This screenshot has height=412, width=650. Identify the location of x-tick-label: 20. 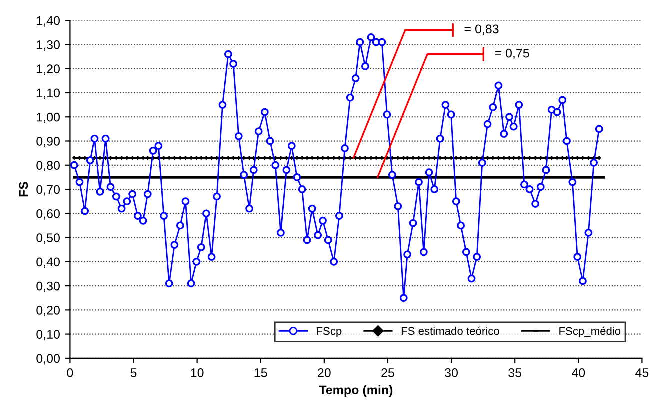
(324, 373).